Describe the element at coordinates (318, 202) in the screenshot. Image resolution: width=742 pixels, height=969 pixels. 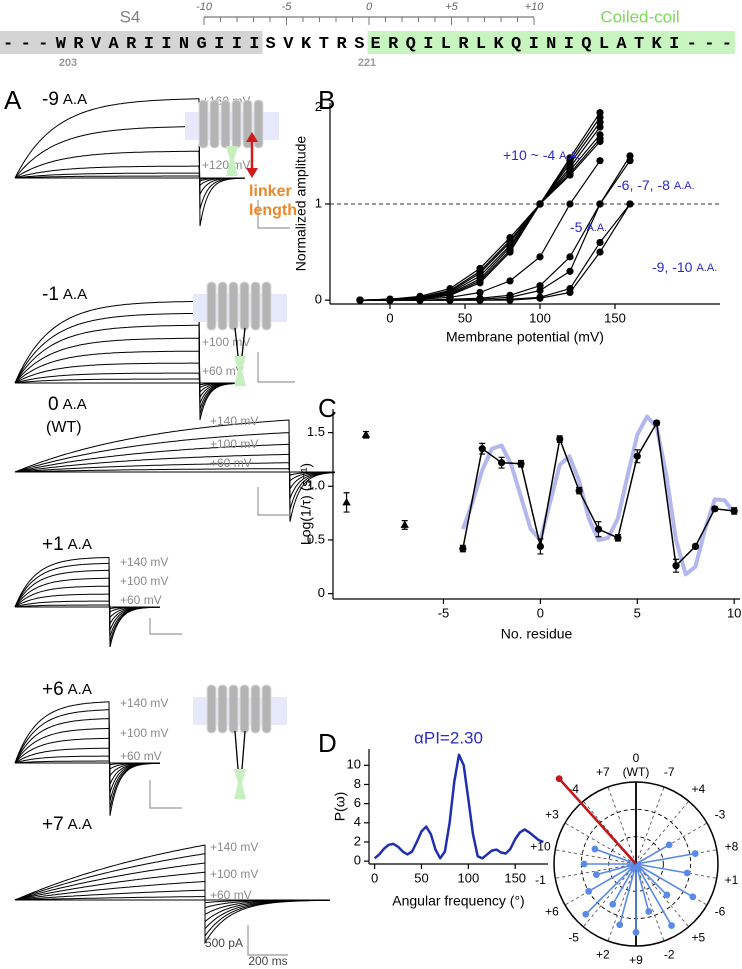
I see `y-tick-label: 1` at that location.